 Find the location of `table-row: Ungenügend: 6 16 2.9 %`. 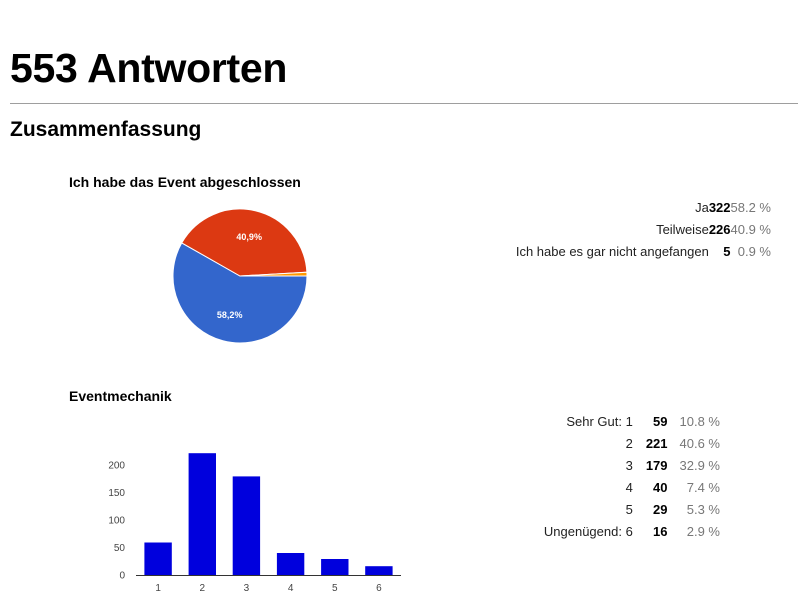

table-row: Ungenügend: 6 16 2.9 % is located at coordinates (632, 532).